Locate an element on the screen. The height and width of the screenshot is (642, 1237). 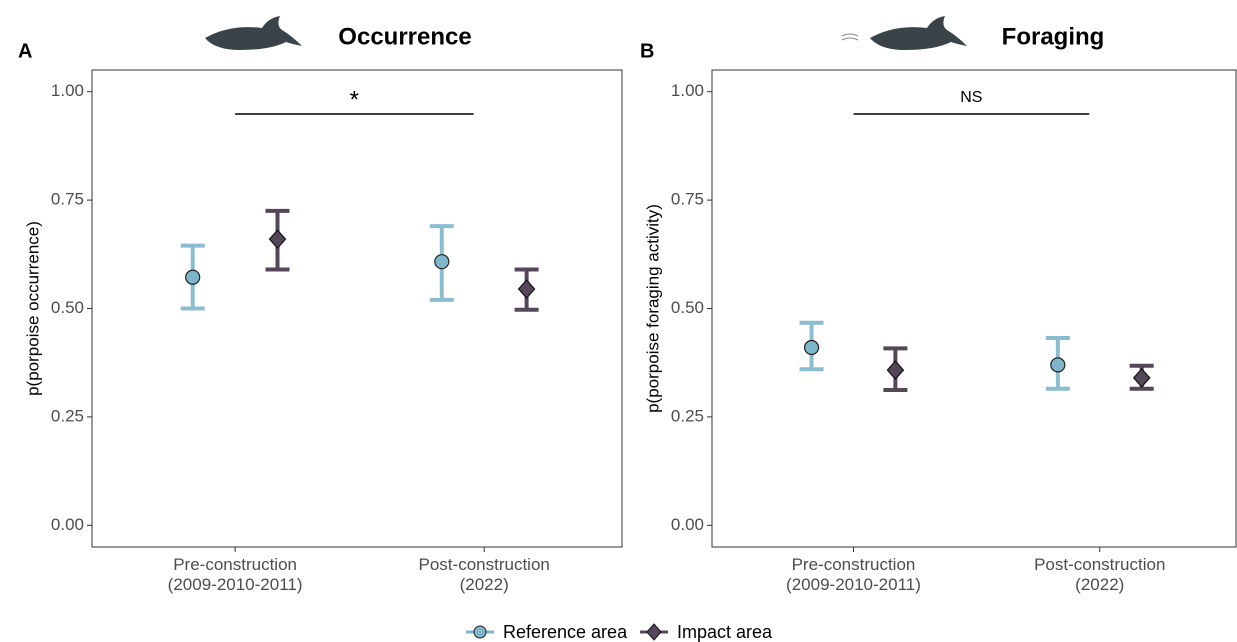
significance-label: NS is located at coordinates (971, 97).